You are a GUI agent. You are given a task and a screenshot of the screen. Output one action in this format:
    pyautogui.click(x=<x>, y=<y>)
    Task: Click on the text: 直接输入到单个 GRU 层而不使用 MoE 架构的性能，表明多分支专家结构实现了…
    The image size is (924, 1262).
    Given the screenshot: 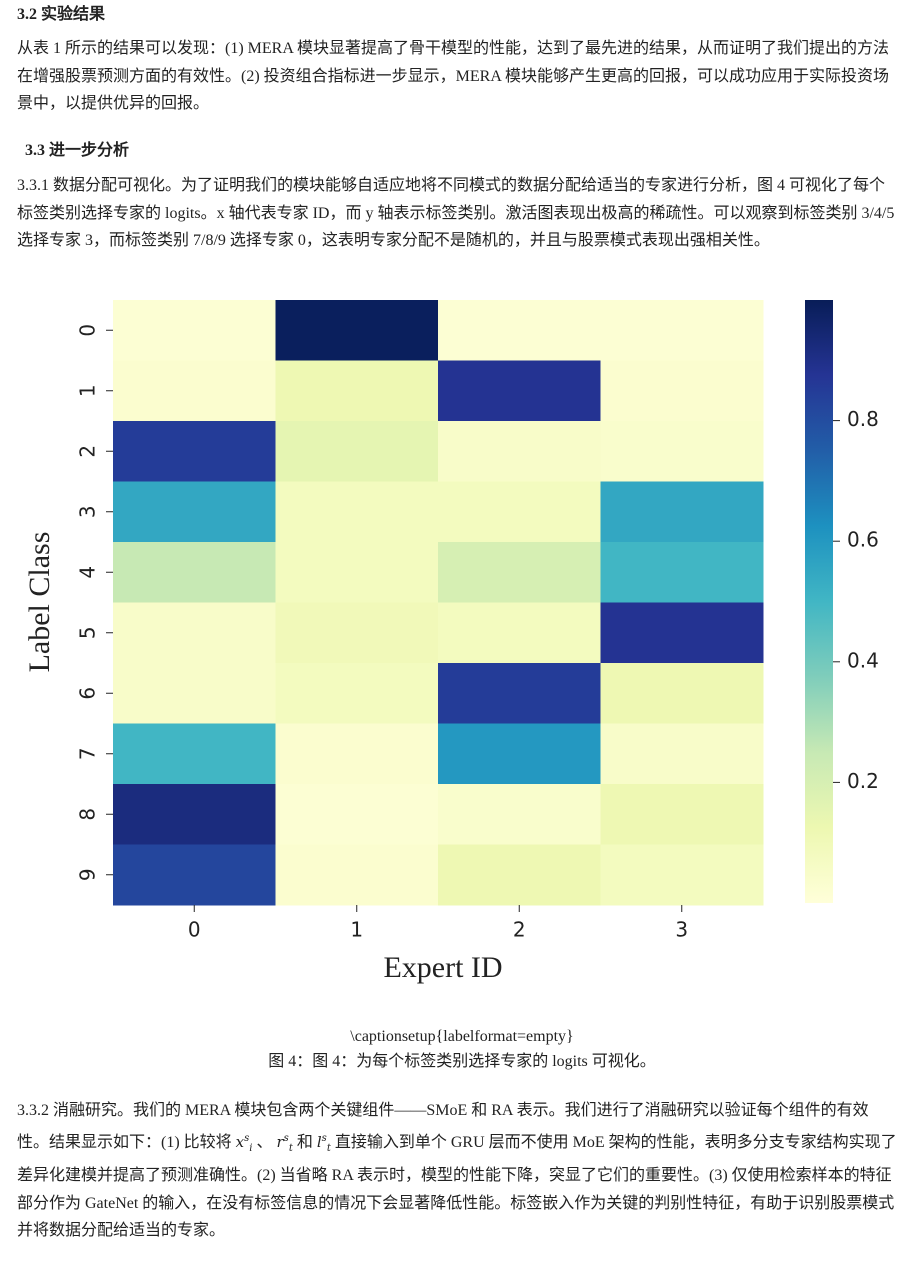 What is the action you would take?
    pyautogui.click(x=457, y=1186)
    